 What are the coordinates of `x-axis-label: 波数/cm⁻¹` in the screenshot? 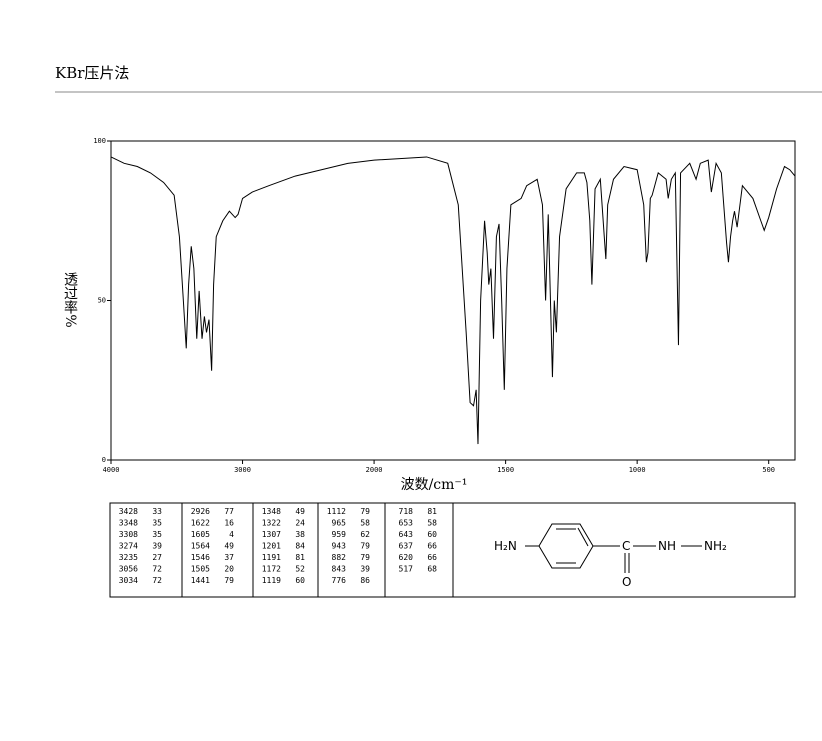 It's located at (434, 485).